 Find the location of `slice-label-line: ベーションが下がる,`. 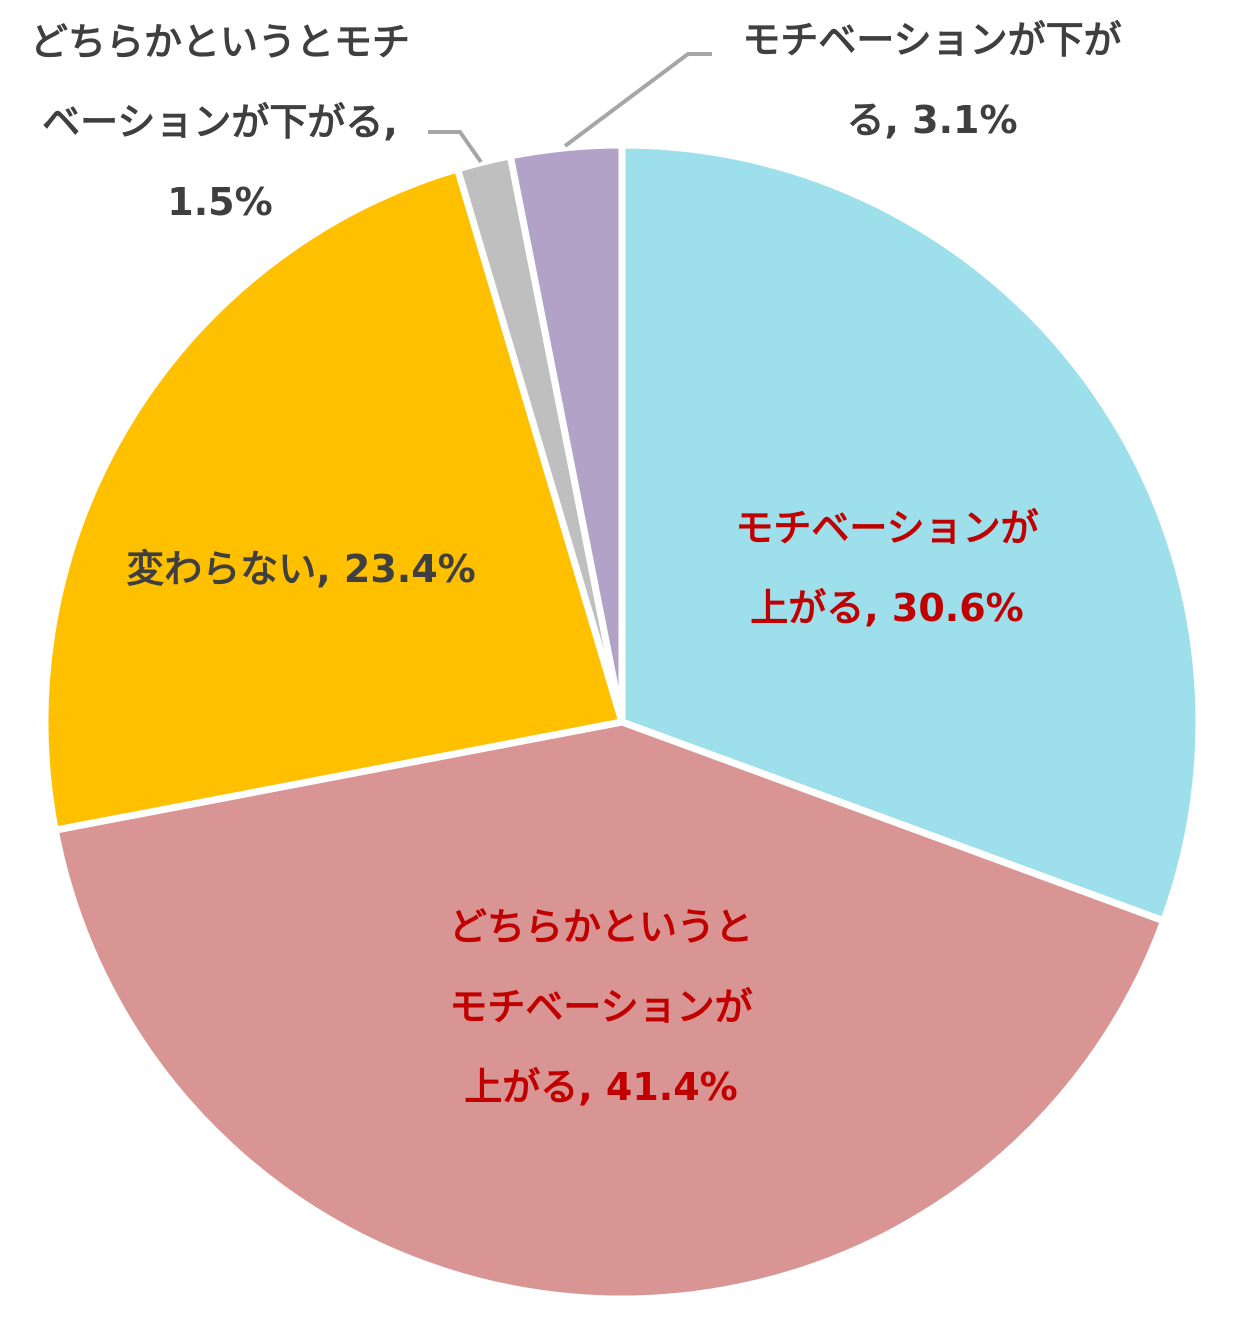

slice-label-line: ベーションが下がる, is located at coordinates (220, 122).